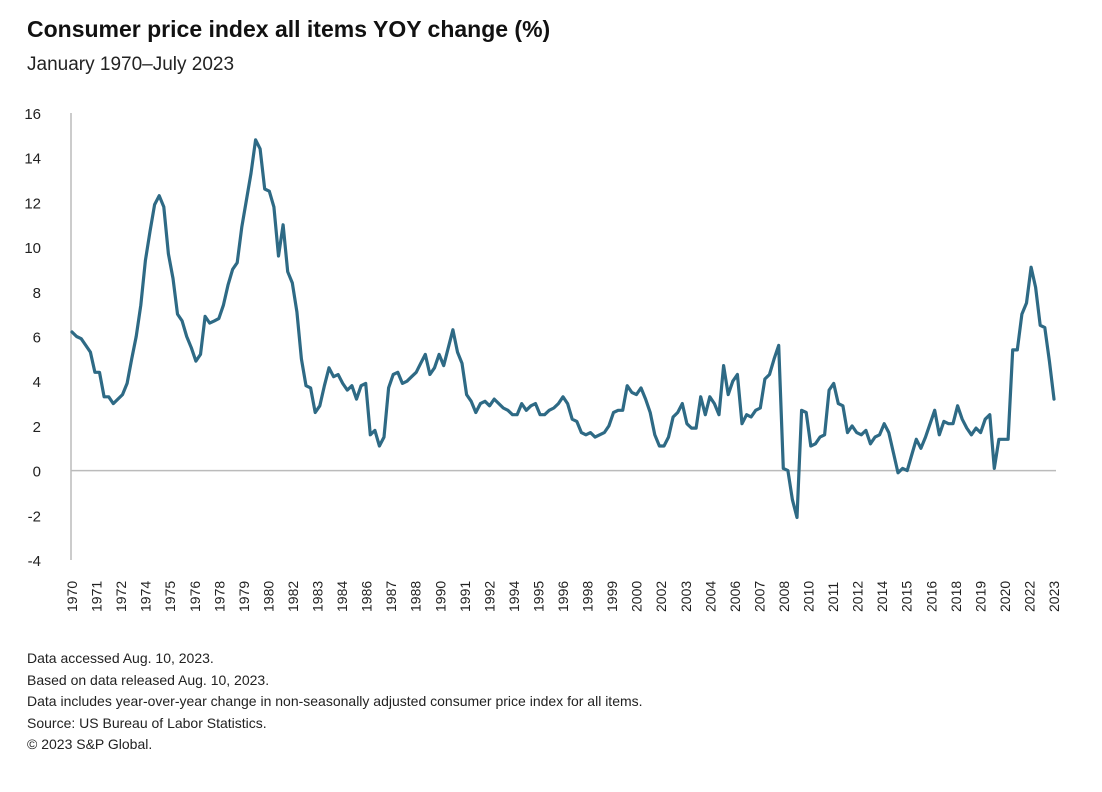 Image resolution: width=1102 pixels, height=792 pixels. Describe the element at coordinates (37, 472) in the screenshot. I see `y-tick-label: 0` at that location.